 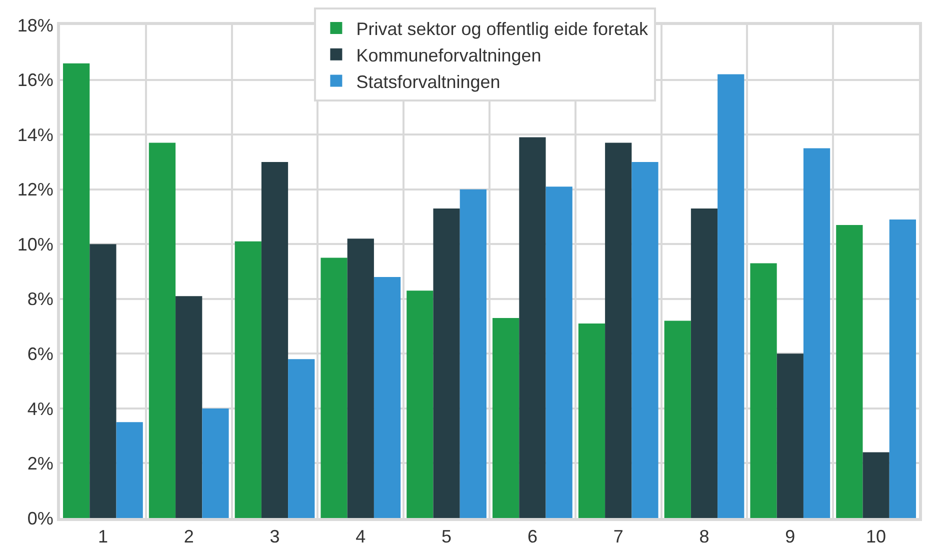 What do you see at coordinates (40, 518) in the screenshot?
I see `y-tick-label: 0%` at bounding box center [40, 518].